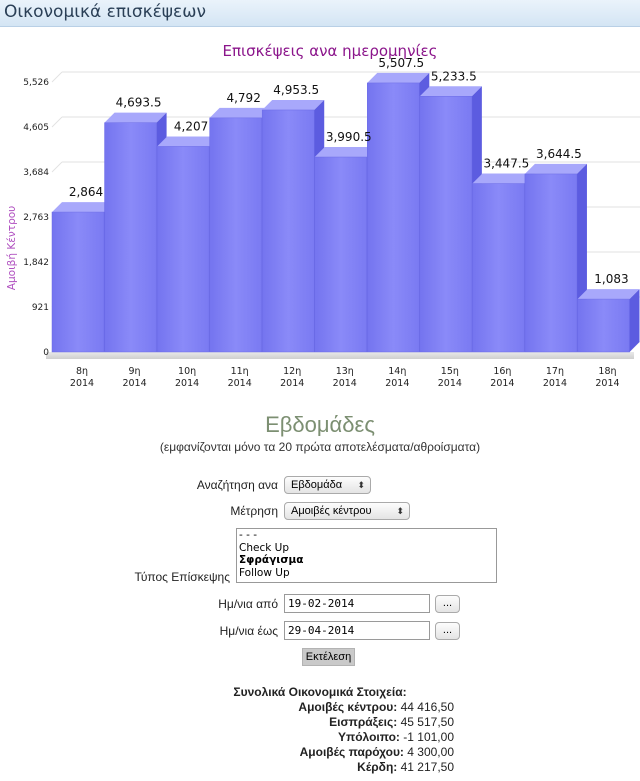 Image resolution: width=640 pixels, height=781 pixels. Describe the element at coordinates (634, 320) in the screenshot. I see `bar-side` at that location.